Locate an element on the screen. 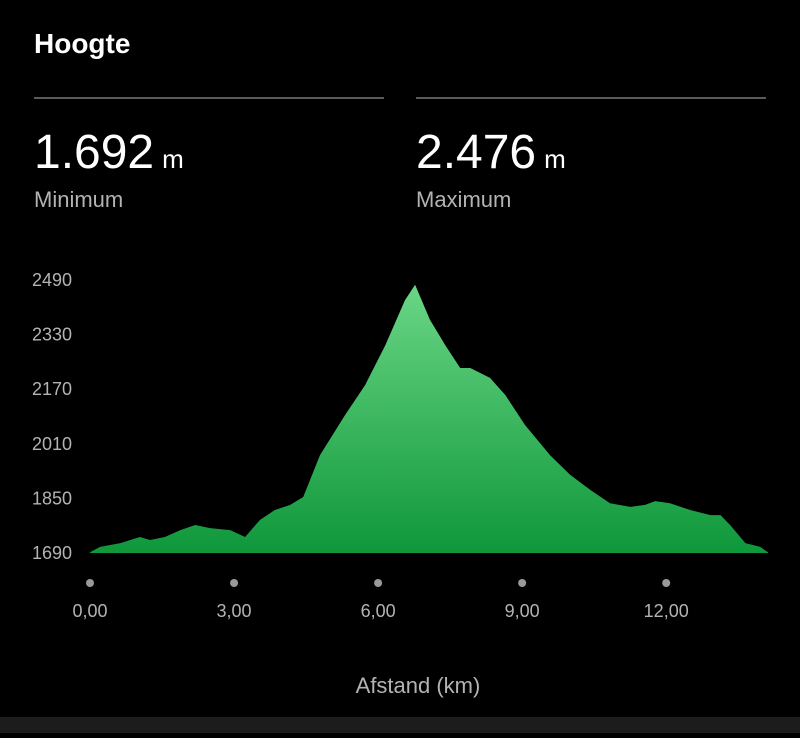  x-tick-label: 12,00 is located at coordinates (666, 611).